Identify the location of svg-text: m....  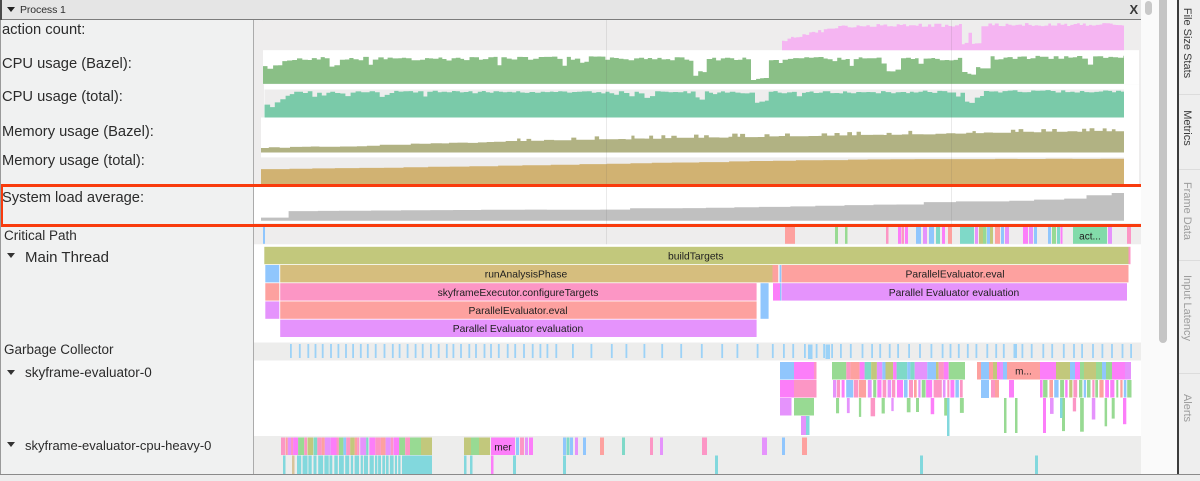
(1023, 372).